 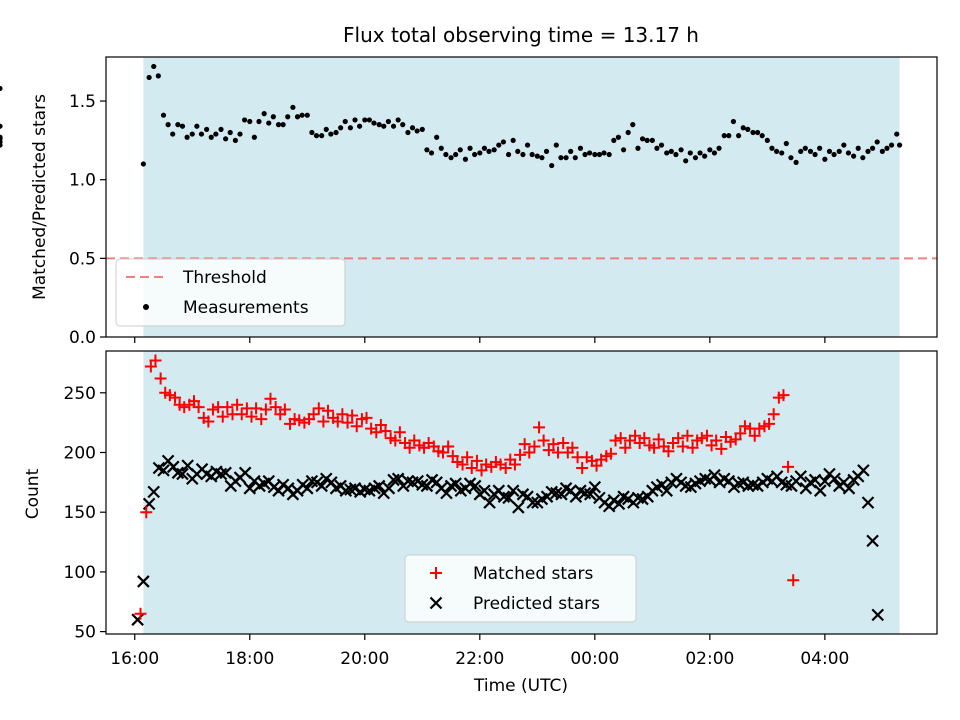 I want to click on x-tick-label: 16:00, so click(x=134, y=659).